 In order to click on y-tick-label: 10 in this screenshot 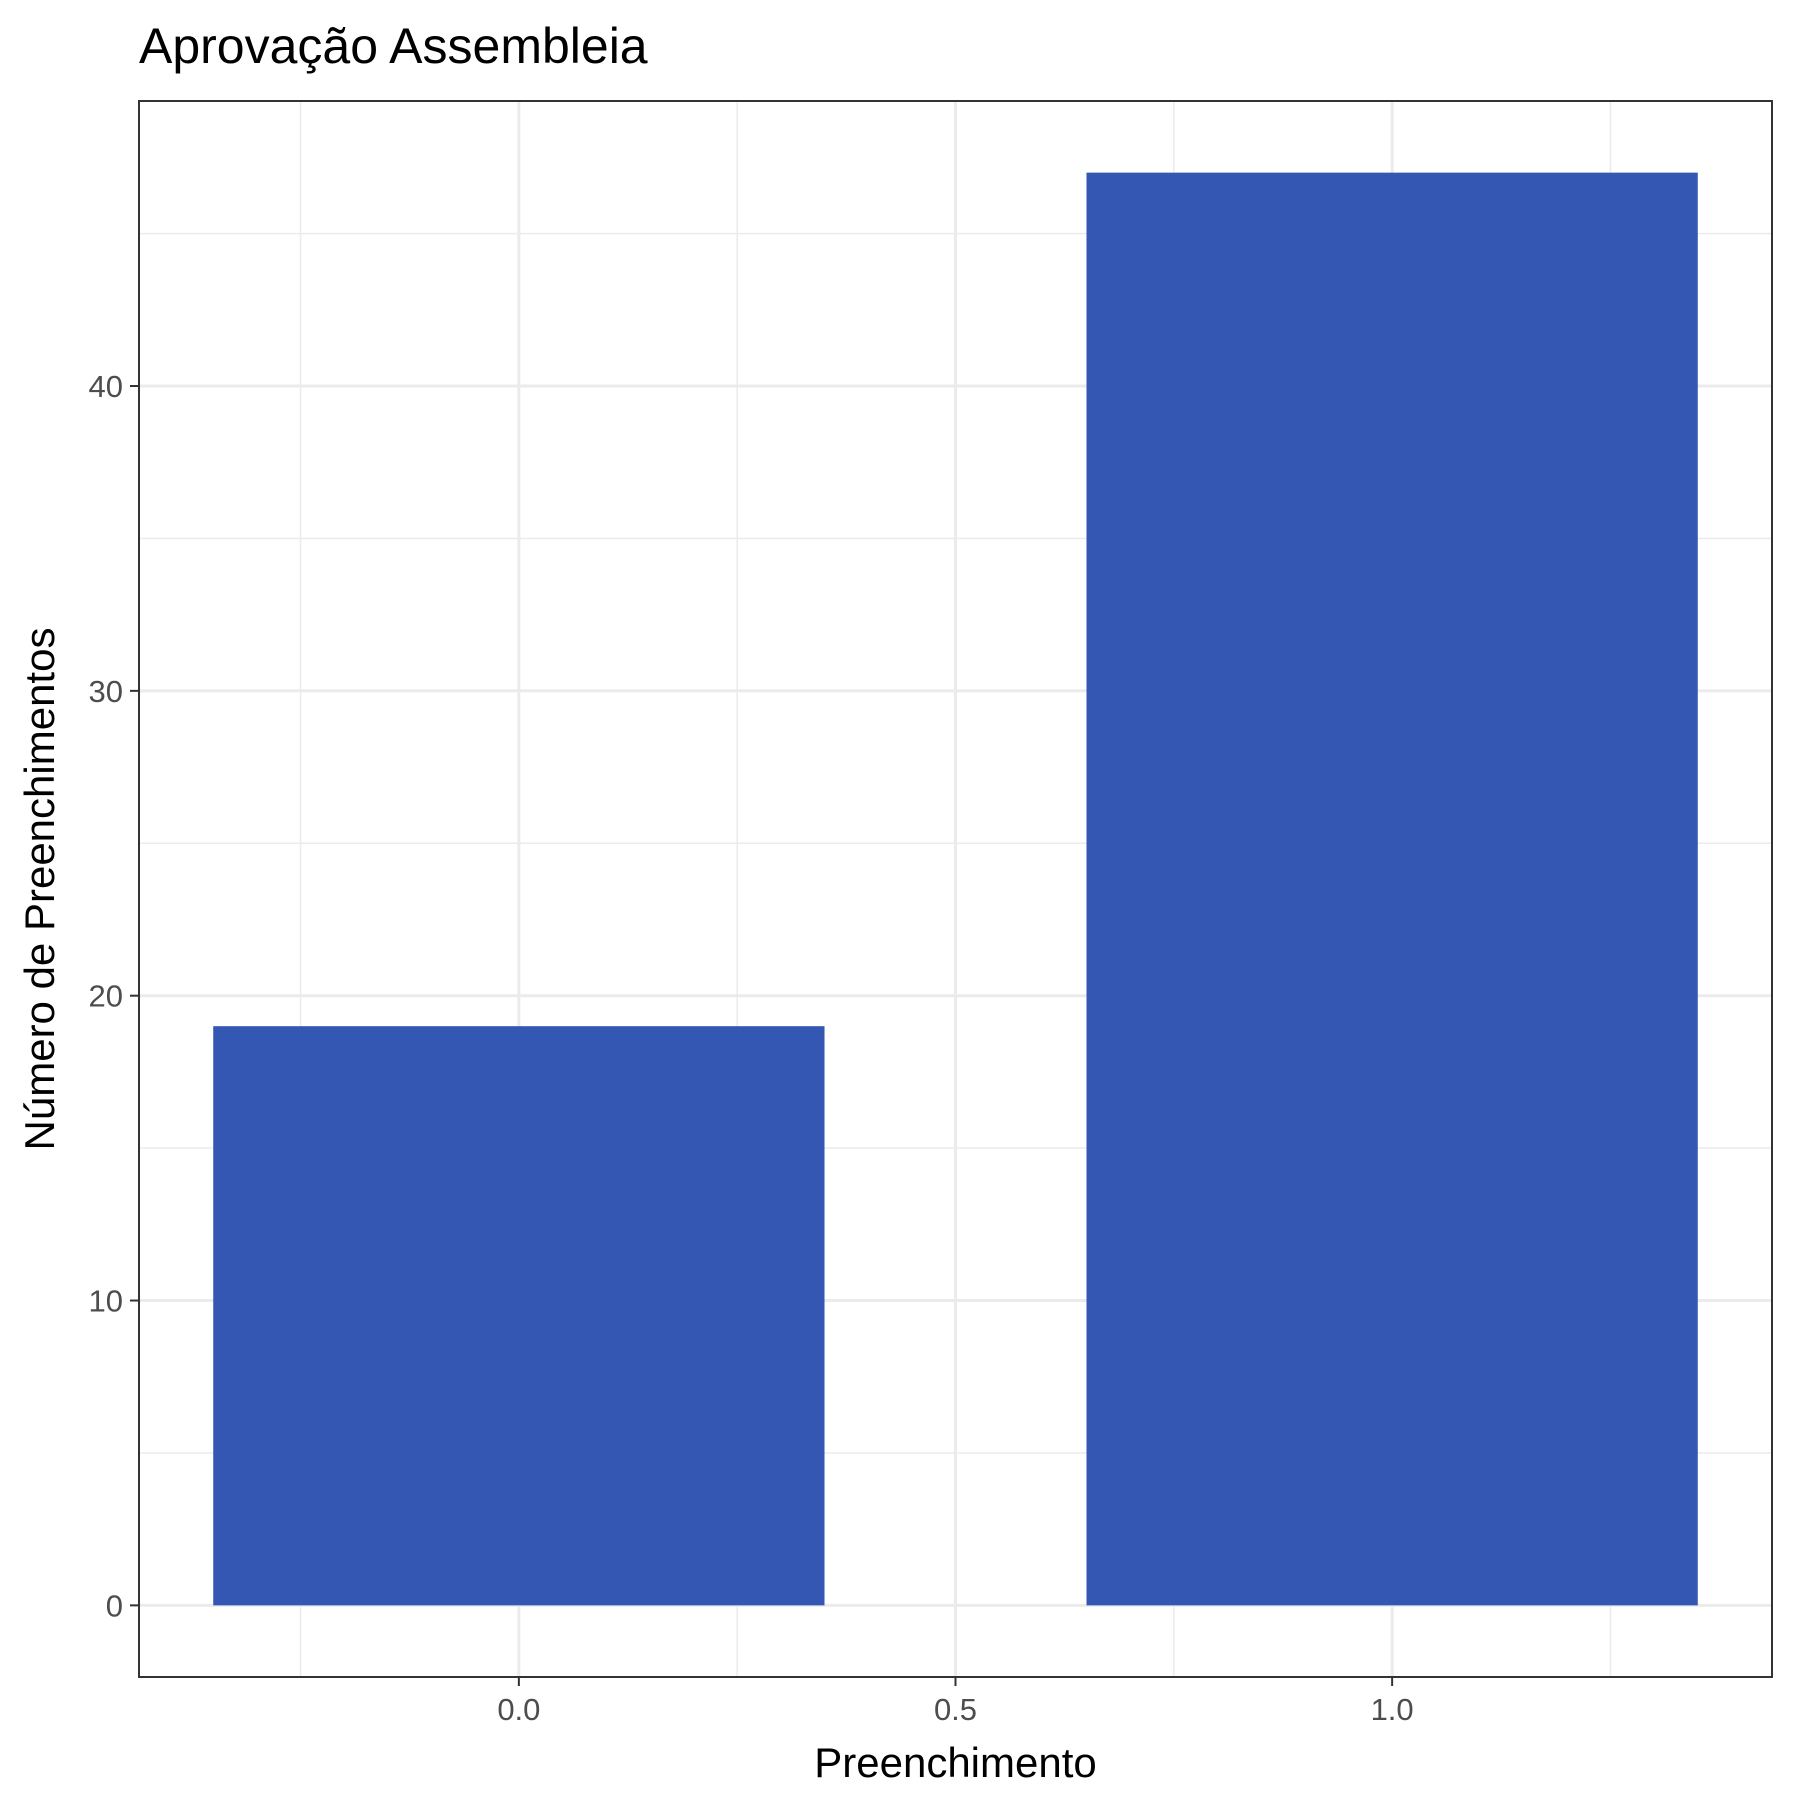, I will do `click(106, 1301)`.